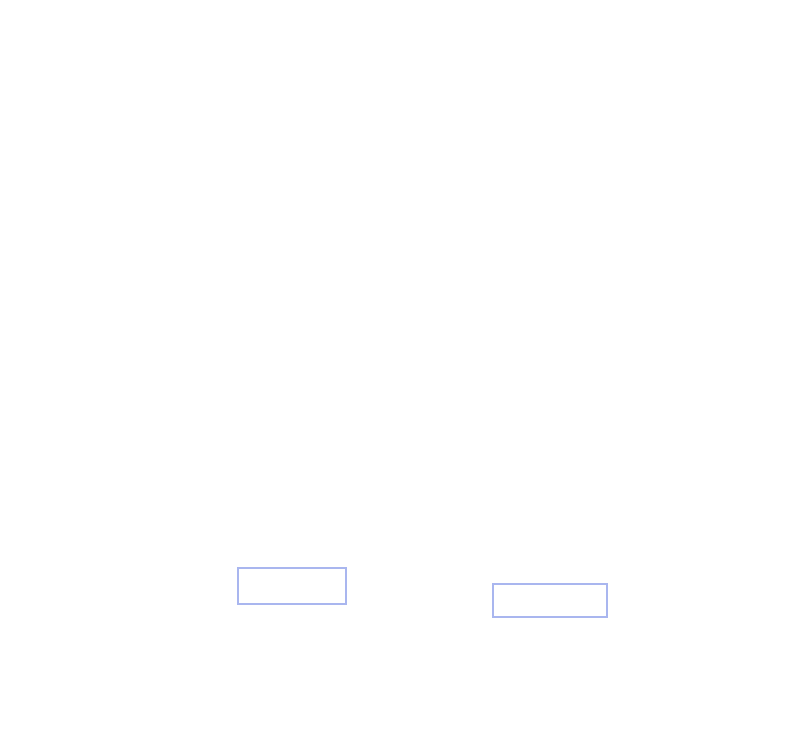 The height and width of the screenshot is (739, 800). What do you see at coordinates (550, 600) in the screenshot?
I see `delay-label-box-b2` at bounding box center [550, 600].